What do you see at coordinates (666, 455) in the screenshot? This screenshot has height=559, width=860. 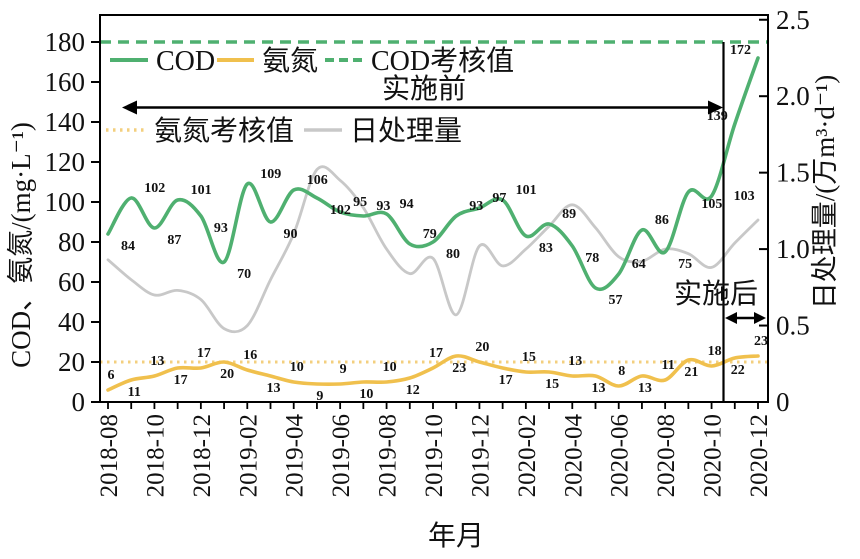 I see `x-tick-label: 2020-08` at bounding box center [666, 455].